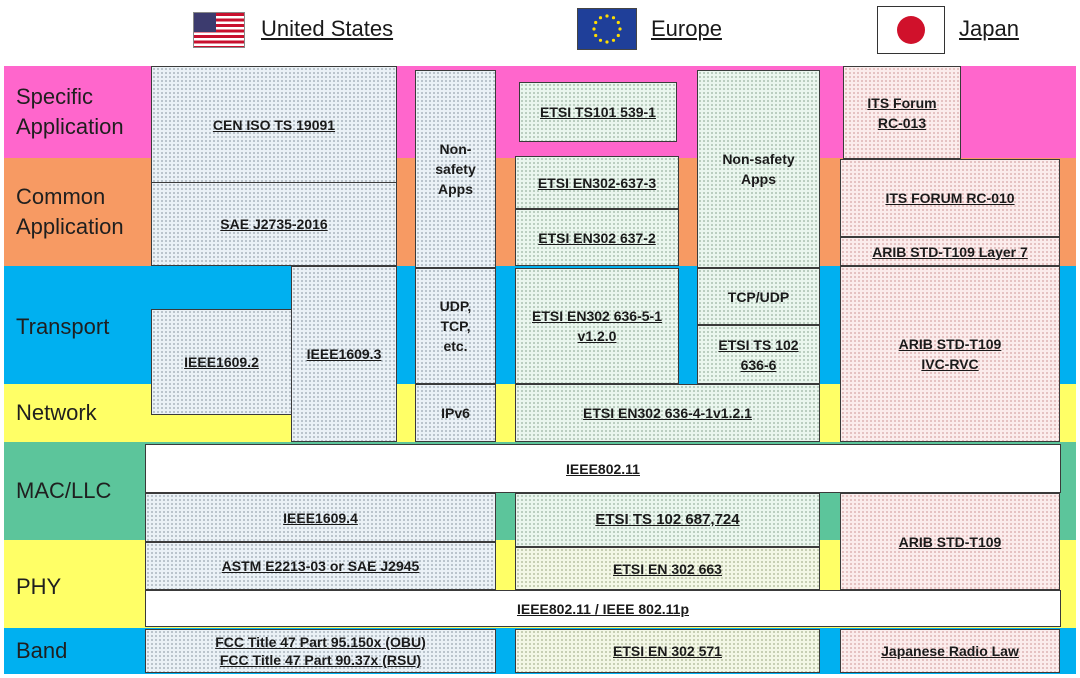 This screenshot has height=678, width=1080. I want to click on std-udp-tcp: UDP, TCP, etc., so click(455, 326).